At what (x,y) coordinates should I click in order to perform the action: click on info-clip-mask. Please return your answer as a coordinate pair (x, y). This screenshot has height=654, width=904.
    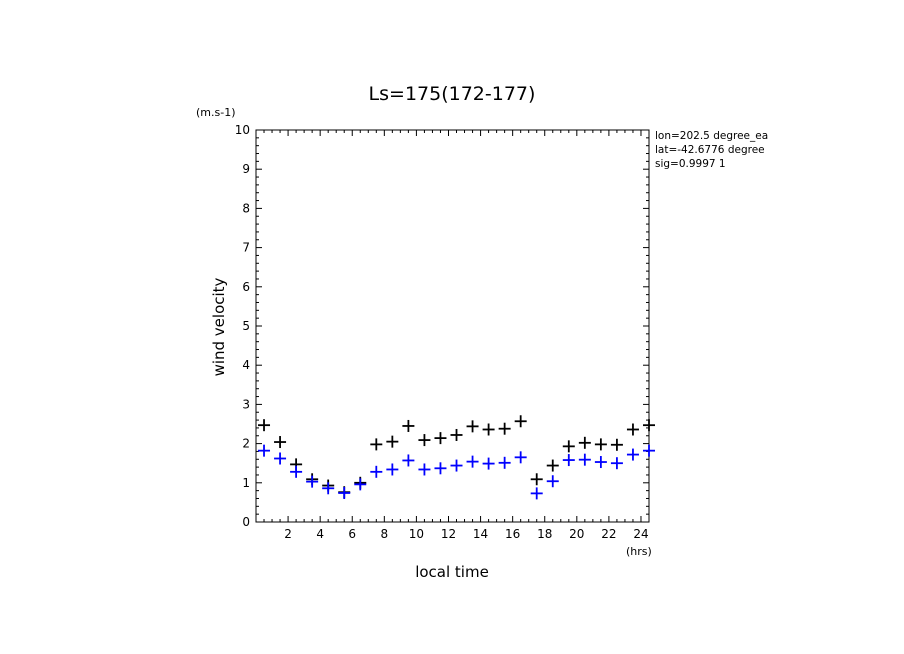
    Looking at the image, I should click on (842, 150).